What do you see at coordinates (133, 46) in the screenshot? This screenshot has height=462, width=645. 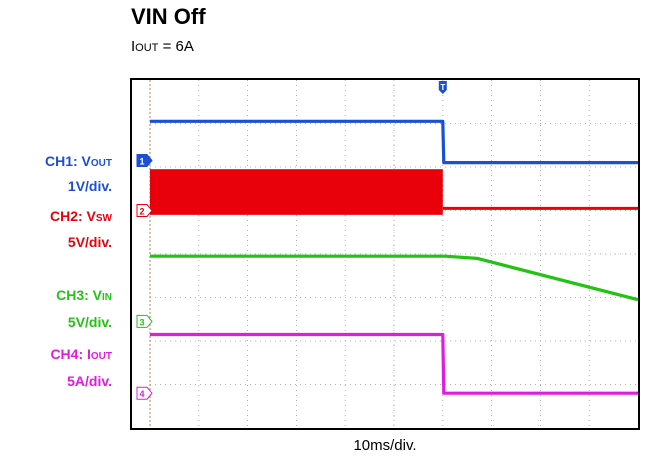 I see `subtitle-prefix: I` at bounding box center [133, 46].